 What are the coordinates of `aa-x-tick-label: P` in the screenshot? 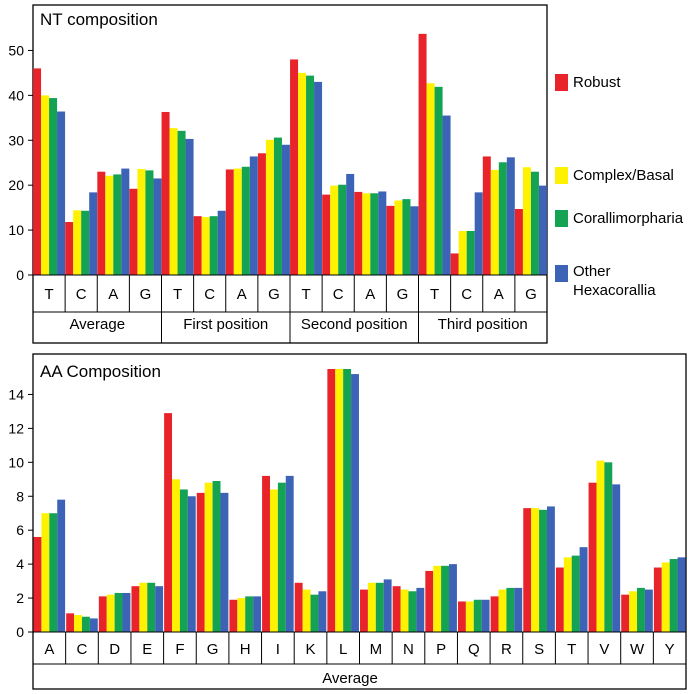 It's located at (441, 649).